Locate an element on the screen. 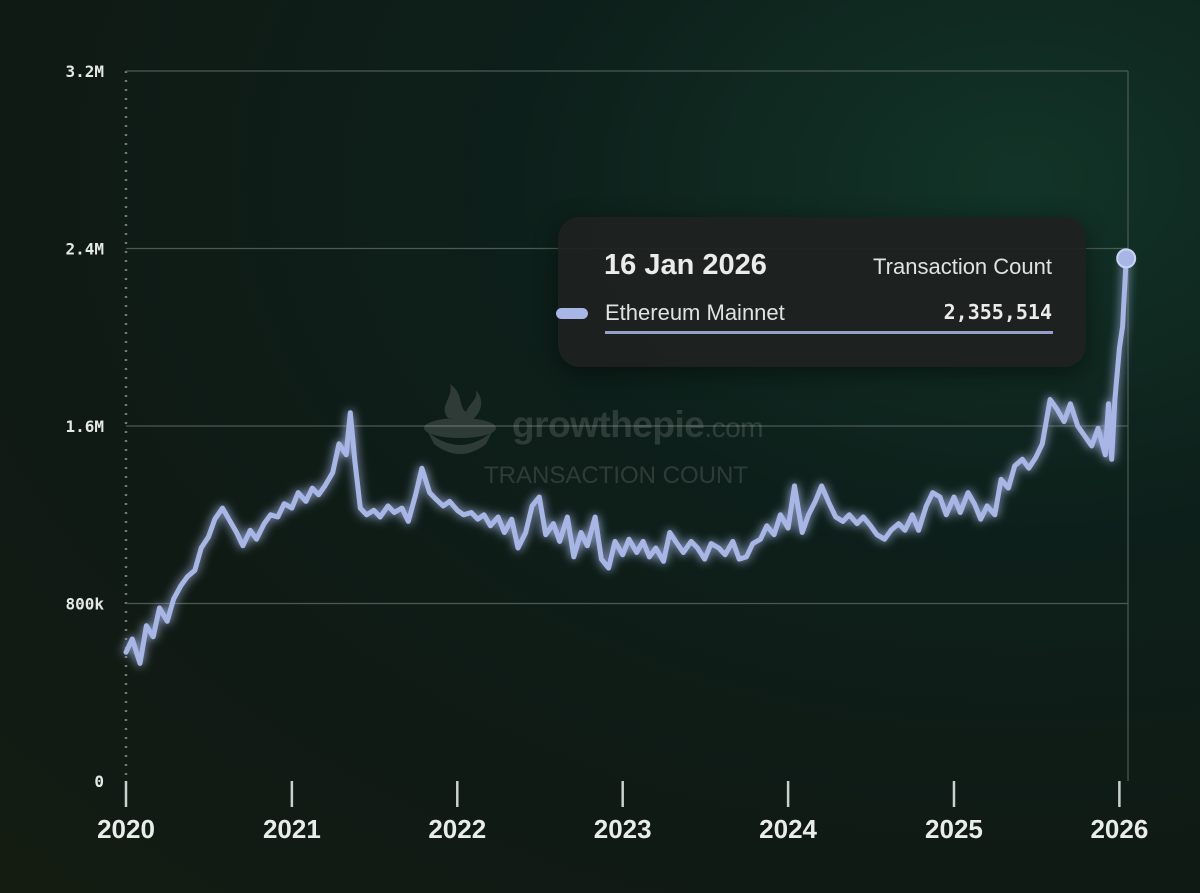 The image size is (1200, 893). y-tick-label: 800k is located at coordinates (84, 604).